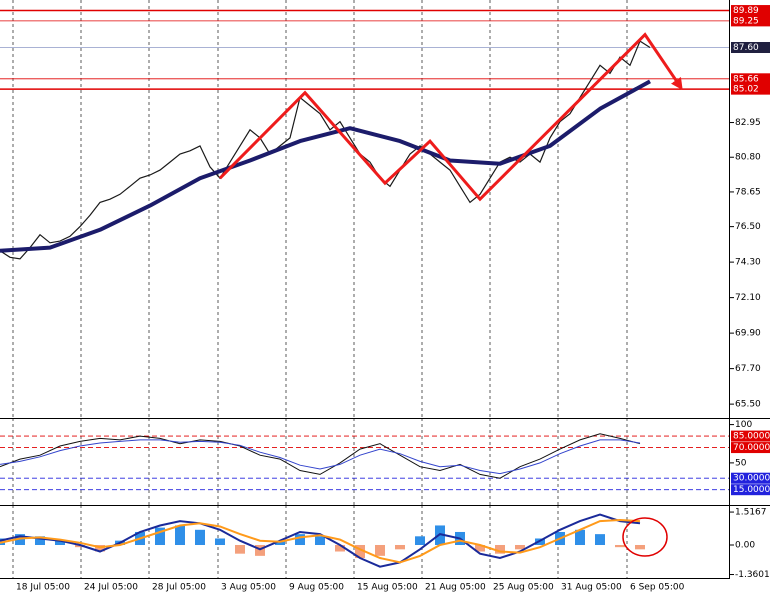  What do you see at coordinates (179, 588) in the screenshot?
I see `x-tick-label: 28 Jul 05:00` at bounding box center [179, 588].